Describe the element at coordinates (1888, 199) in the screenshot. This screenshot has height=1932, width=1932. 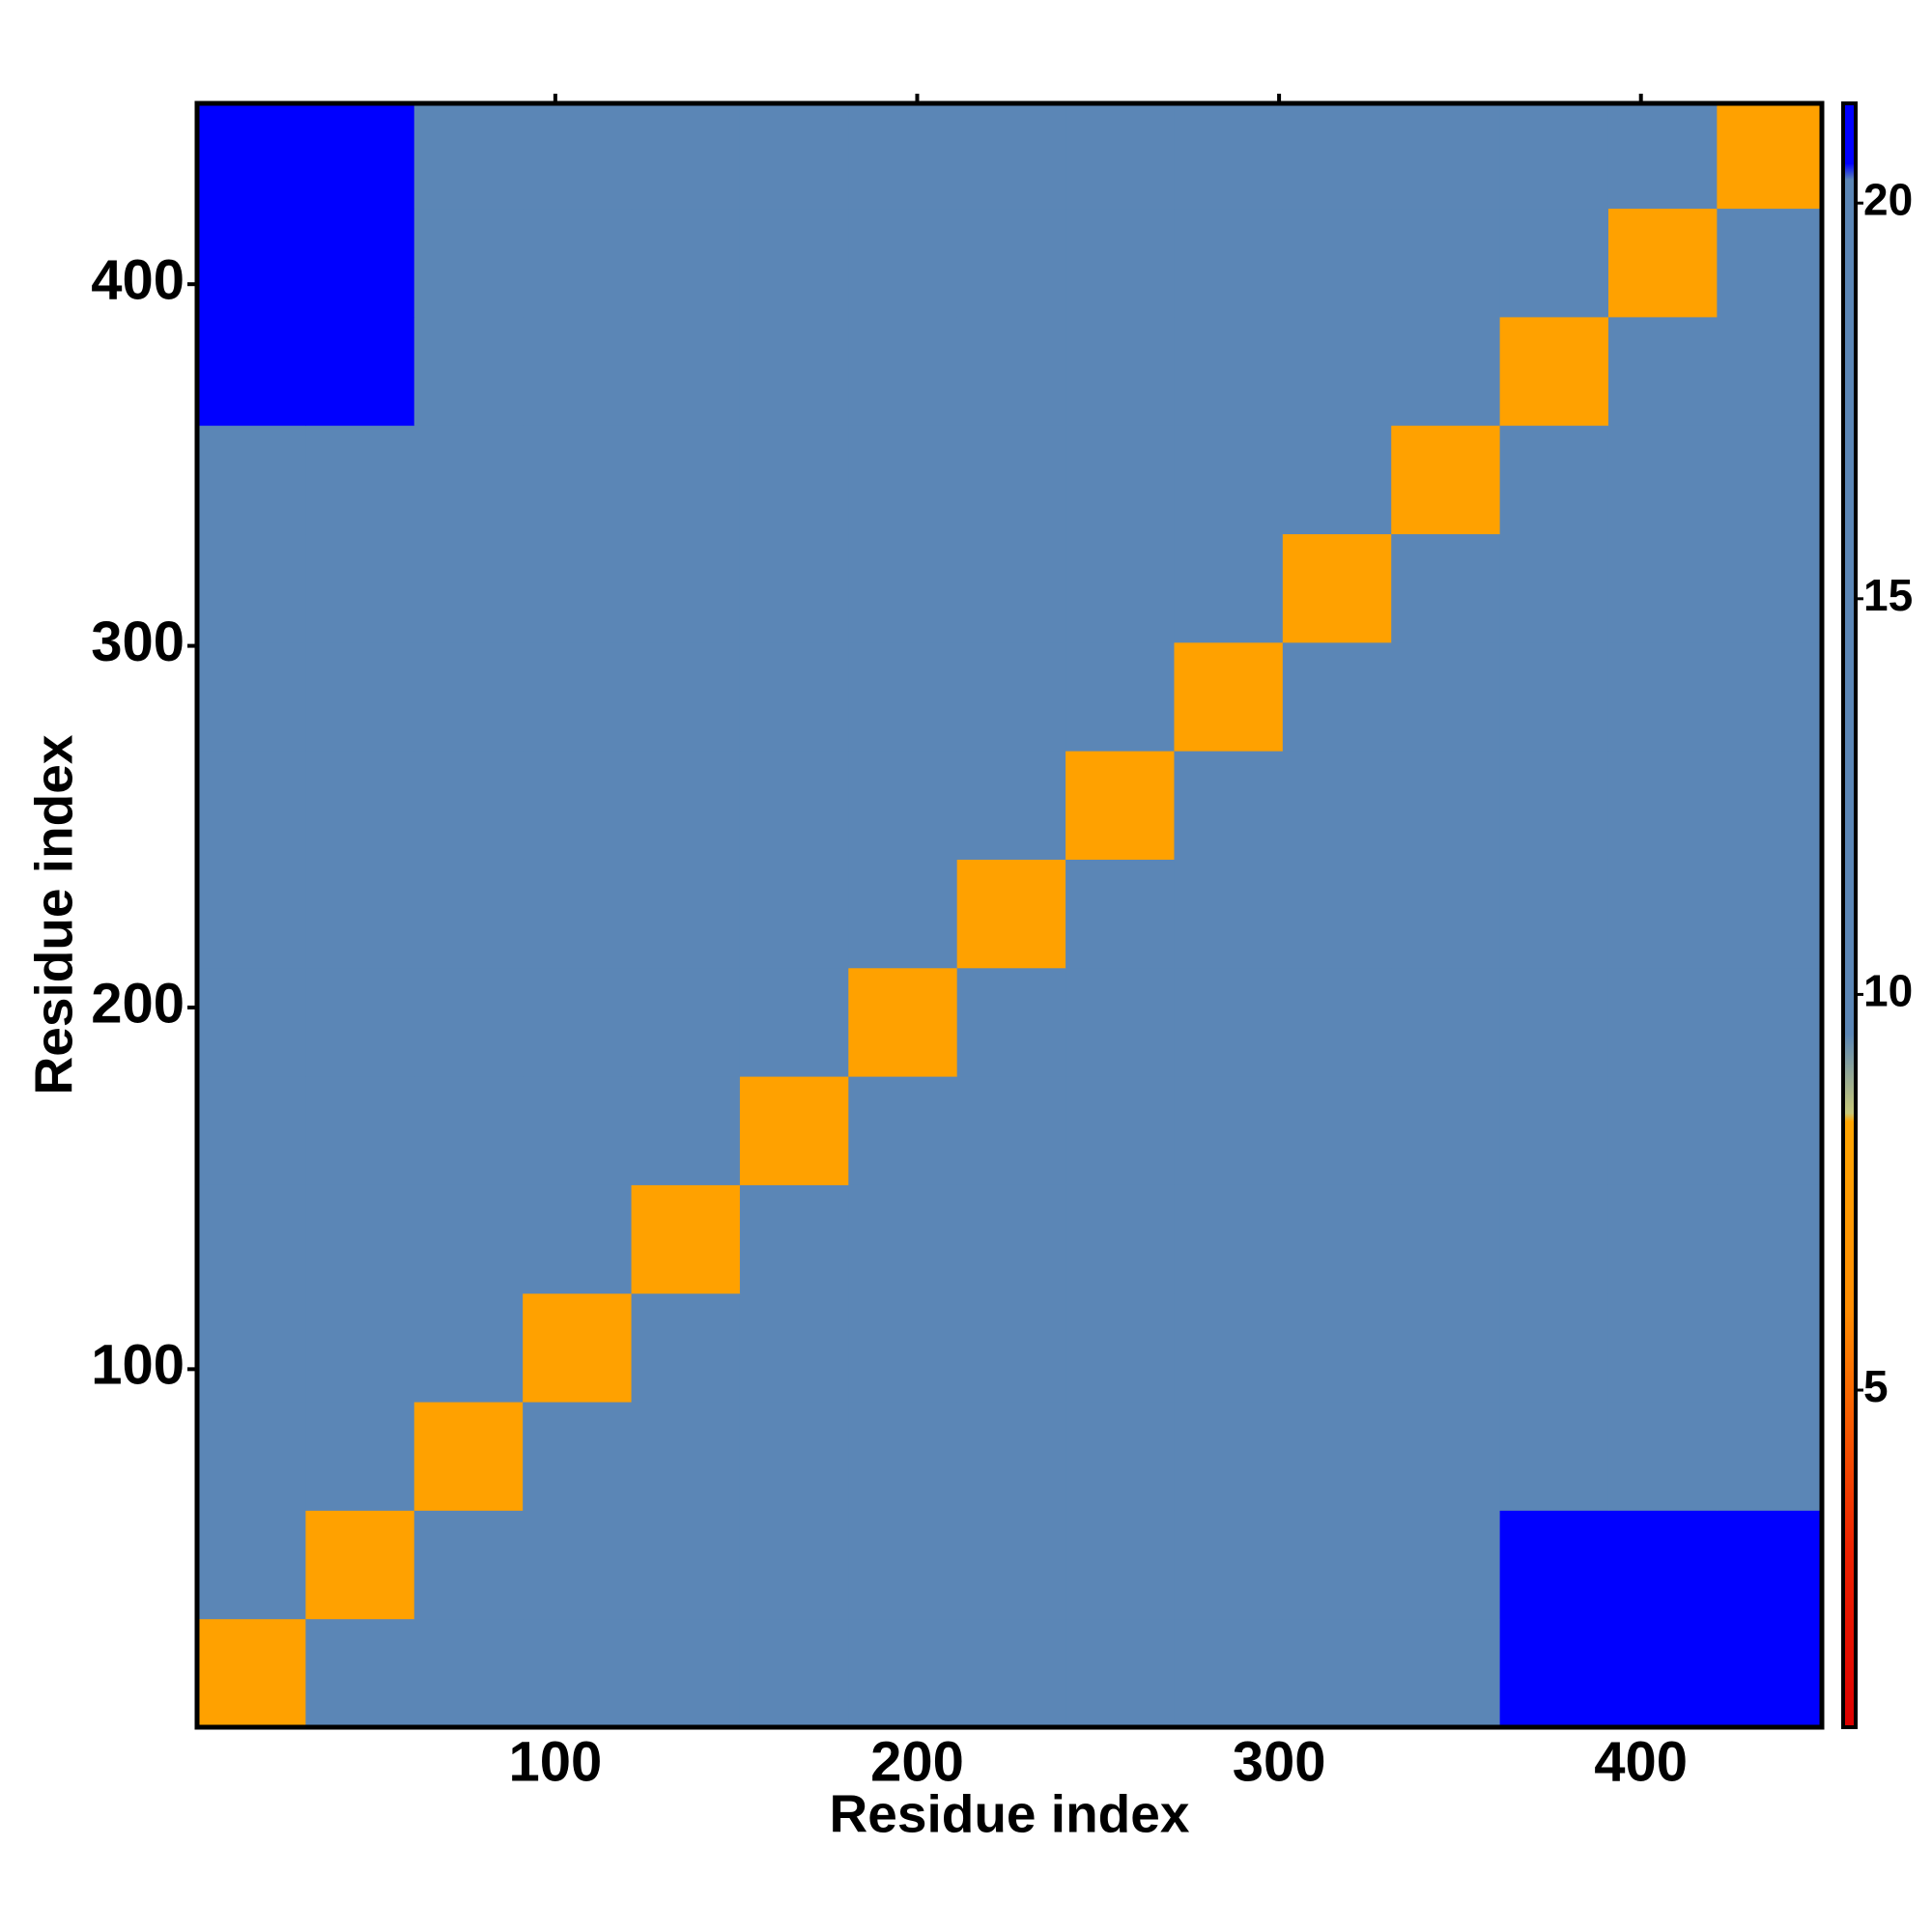
I see `colorbar-tick-label: 20` at that location.